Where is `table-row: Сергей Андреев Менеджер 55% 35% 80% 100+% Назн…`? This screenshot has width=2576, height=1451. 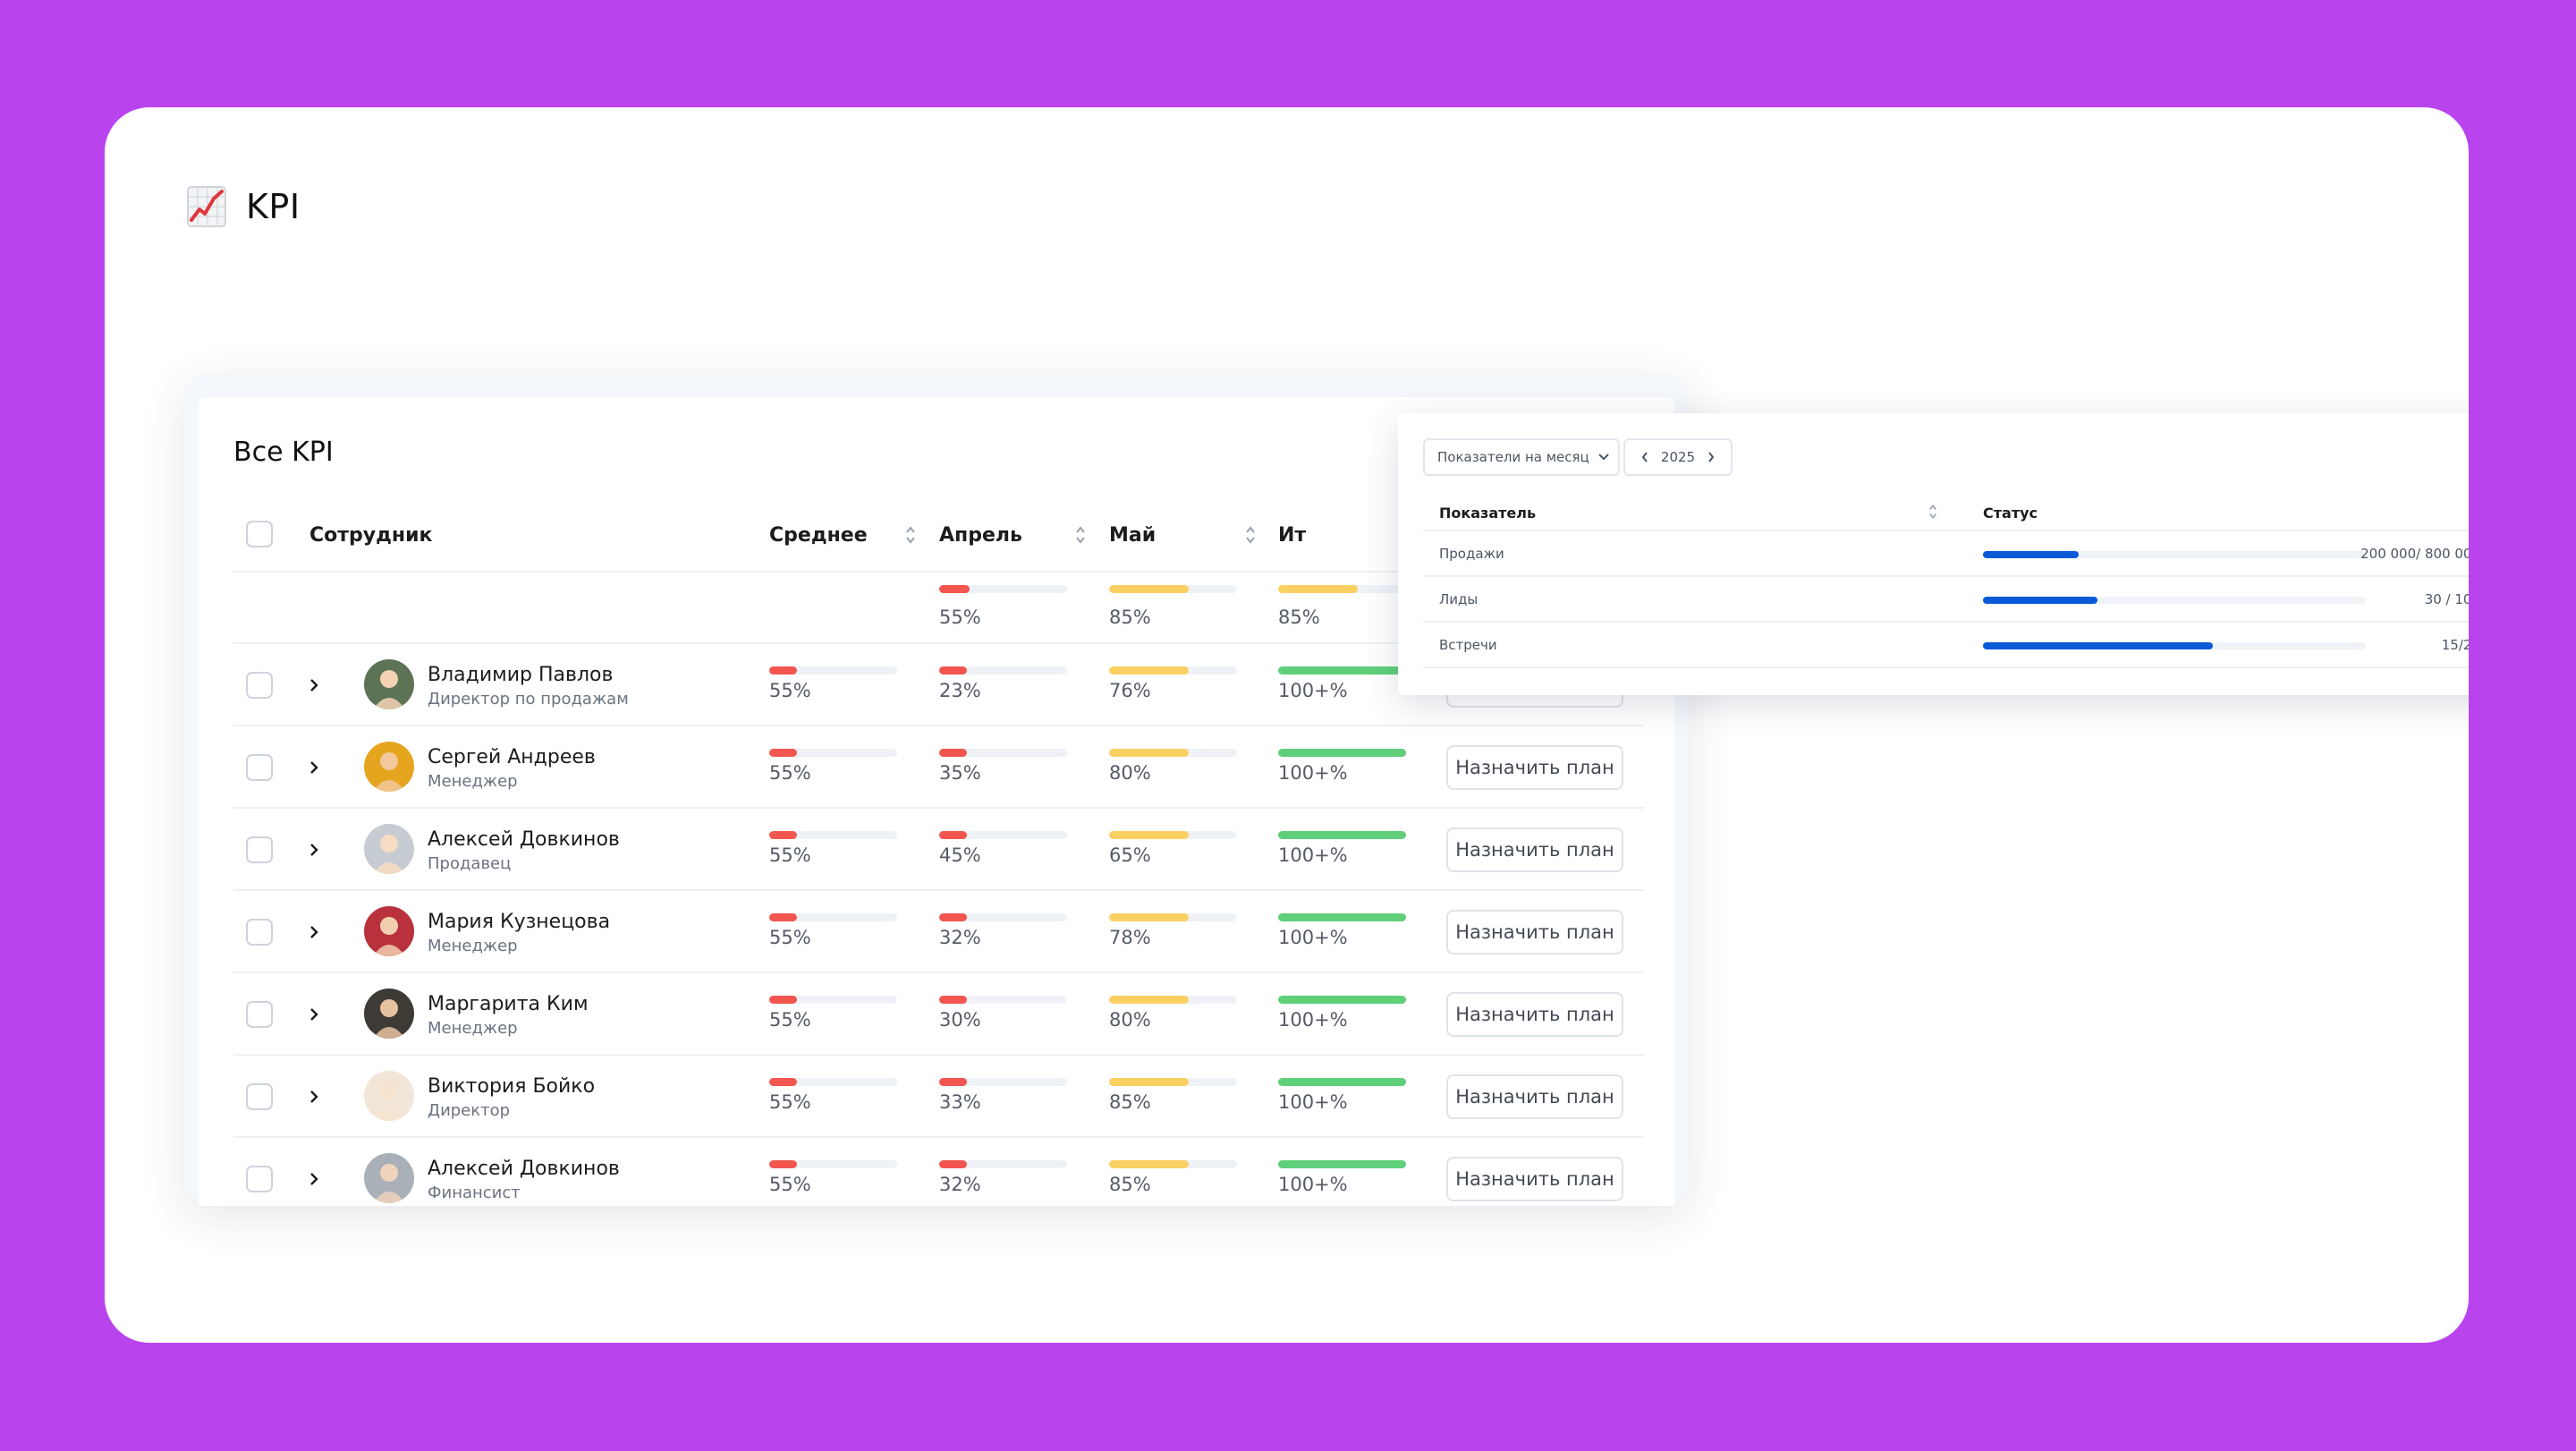
table-row: Сергей Андреев Менеджер 55% 35% 80% 100+% Назн… is located at coordinates (938, 767).